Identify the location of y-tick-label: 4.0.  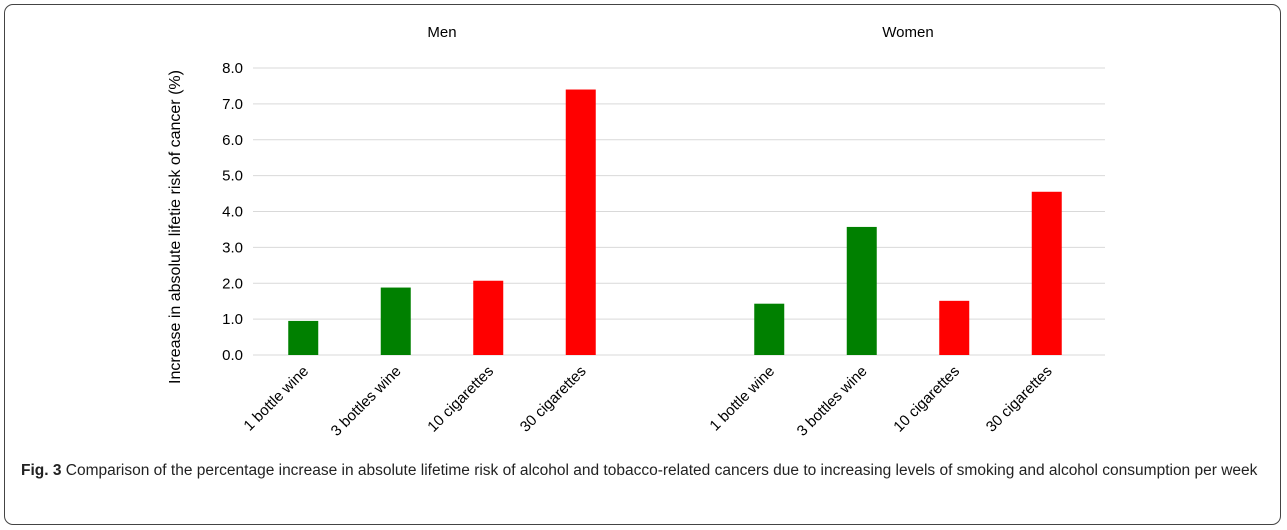
(232, 212).